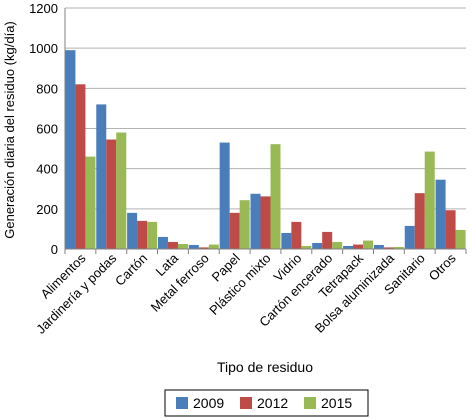 This screenshot has width=472, height=419. Describe the element at coordinates (54, 249) in the screenshot. I see `y-tick-label: 0` at that location.